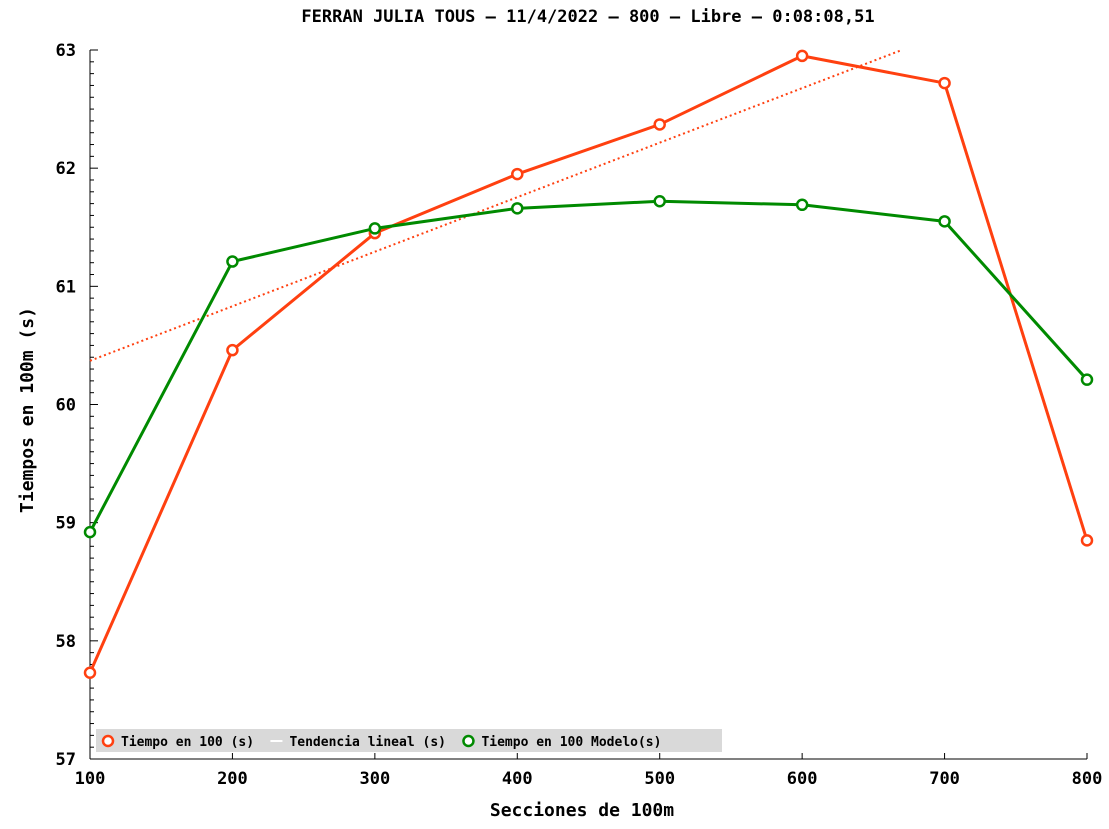  What do you see at coordinates (66, 287) in the screenshot?
I see `y-tick-label: 61` at bounding box center [66, 287].